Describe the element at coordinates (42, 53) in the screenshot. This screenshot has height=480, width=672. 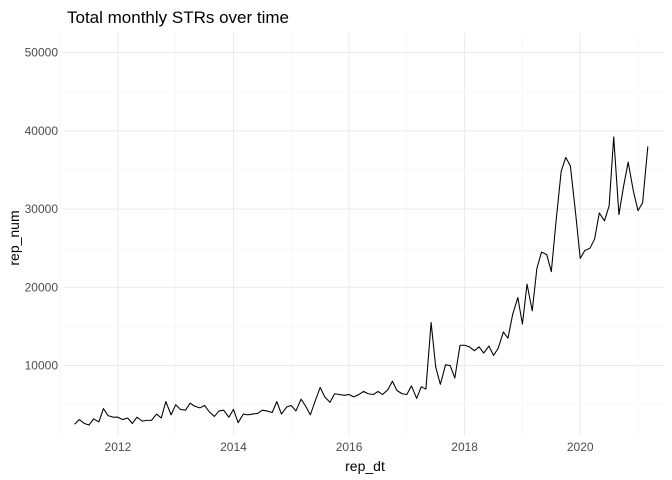
I see `y-tick-label: 50000` at that location.